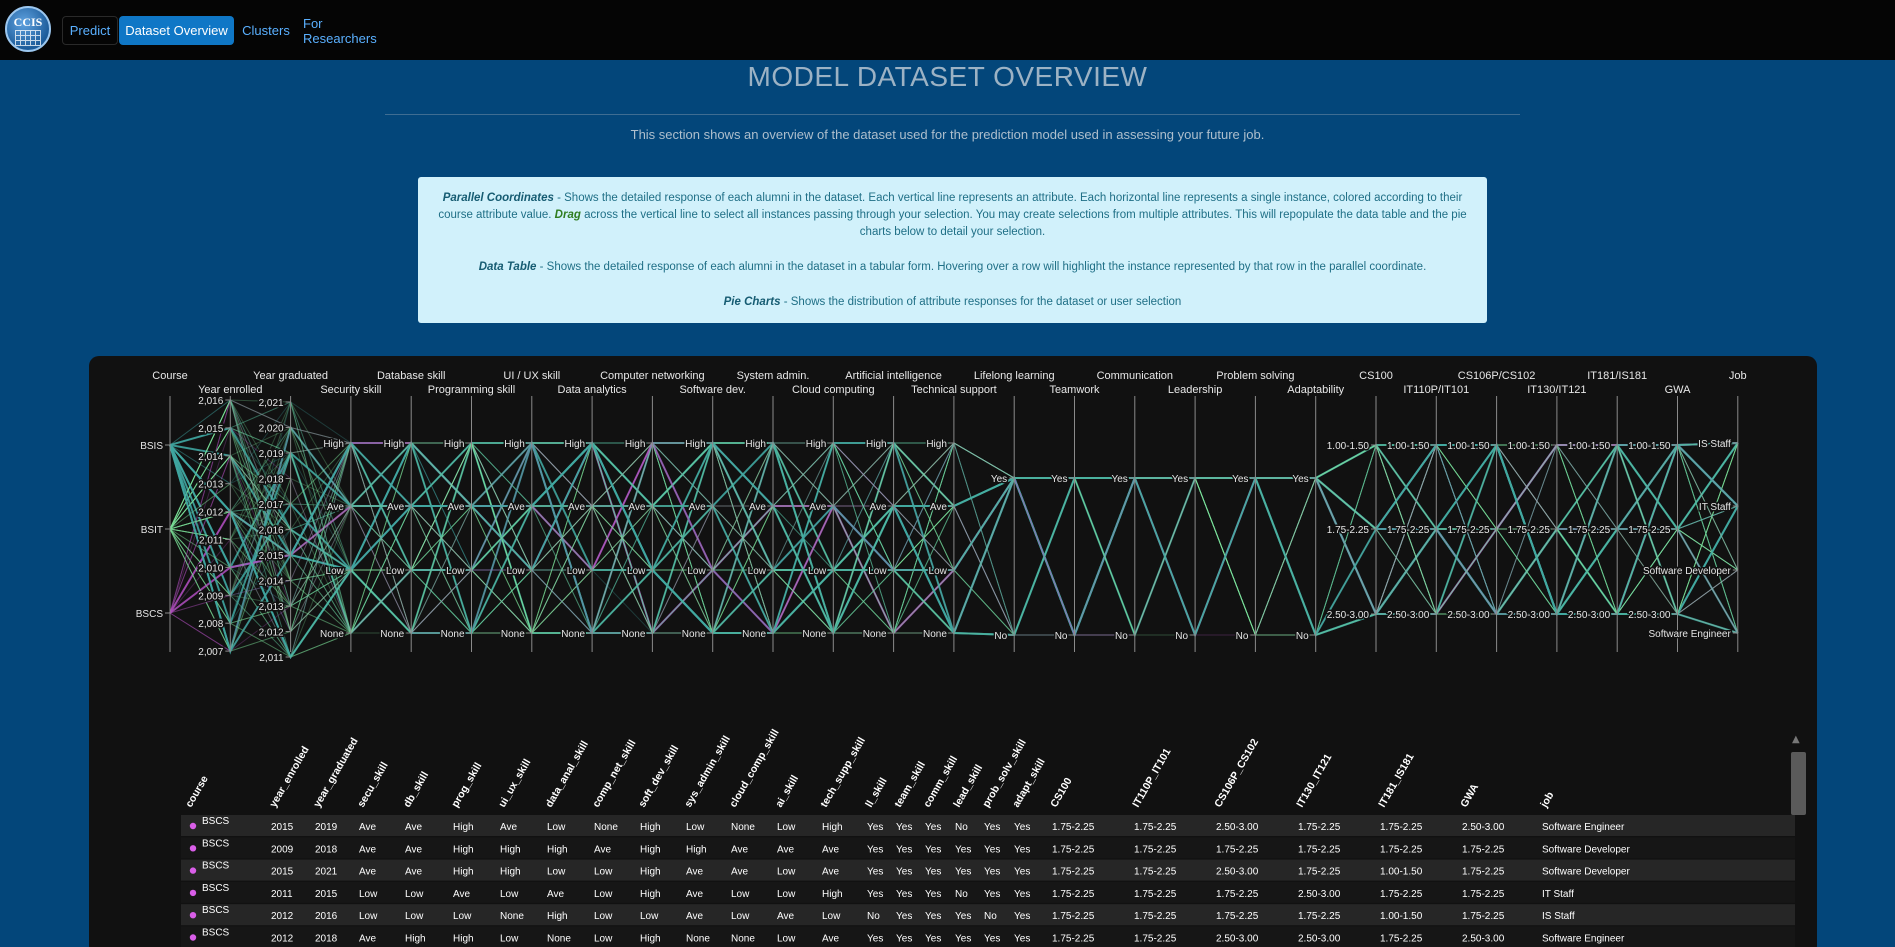 The height and width of the screenshot is (947, 1895). Describe the element at coordinates (90, 30) in the screenshot. I see `tab-predict: Predict` at that location.